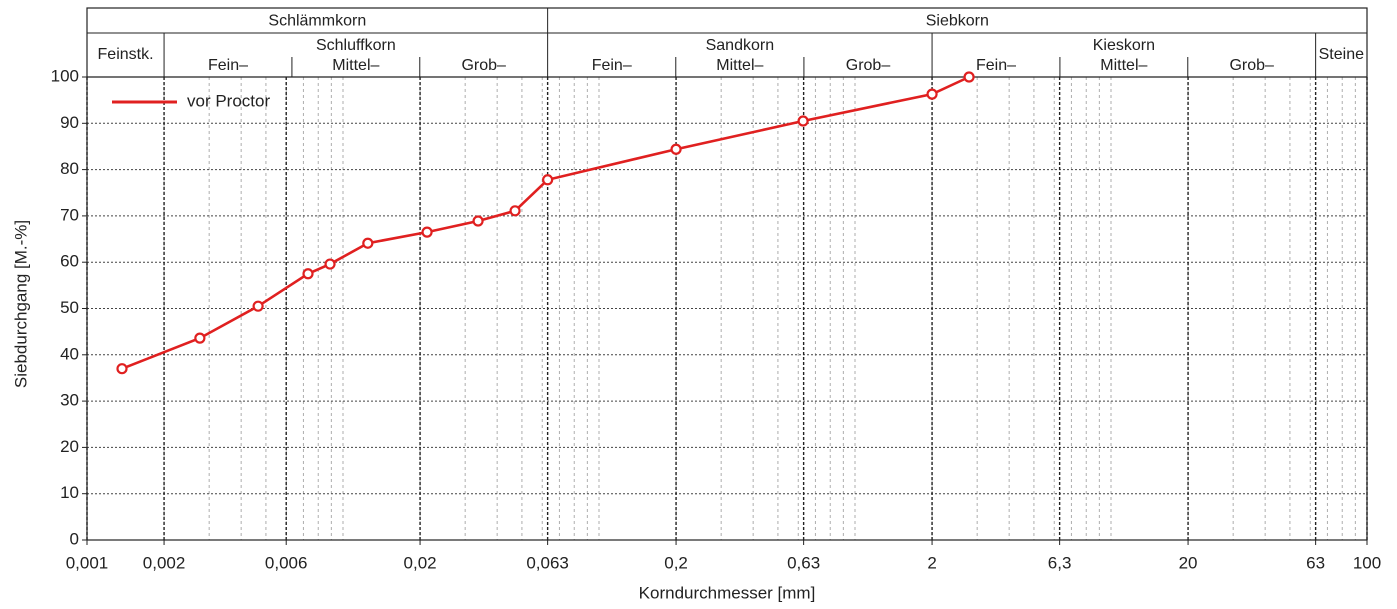  I want to click on header-group-label: Steine, so click(1341, 54).